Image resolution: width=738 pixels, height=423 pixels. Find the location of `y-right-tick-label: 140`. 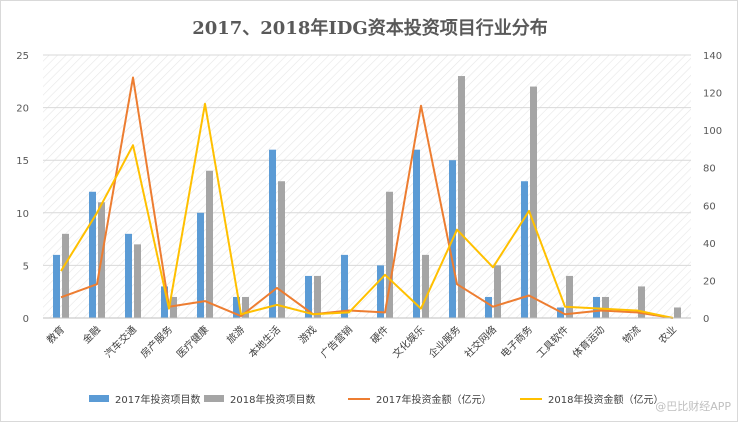

y-right-tick-label: 140 is located at coordinates (712, 56).